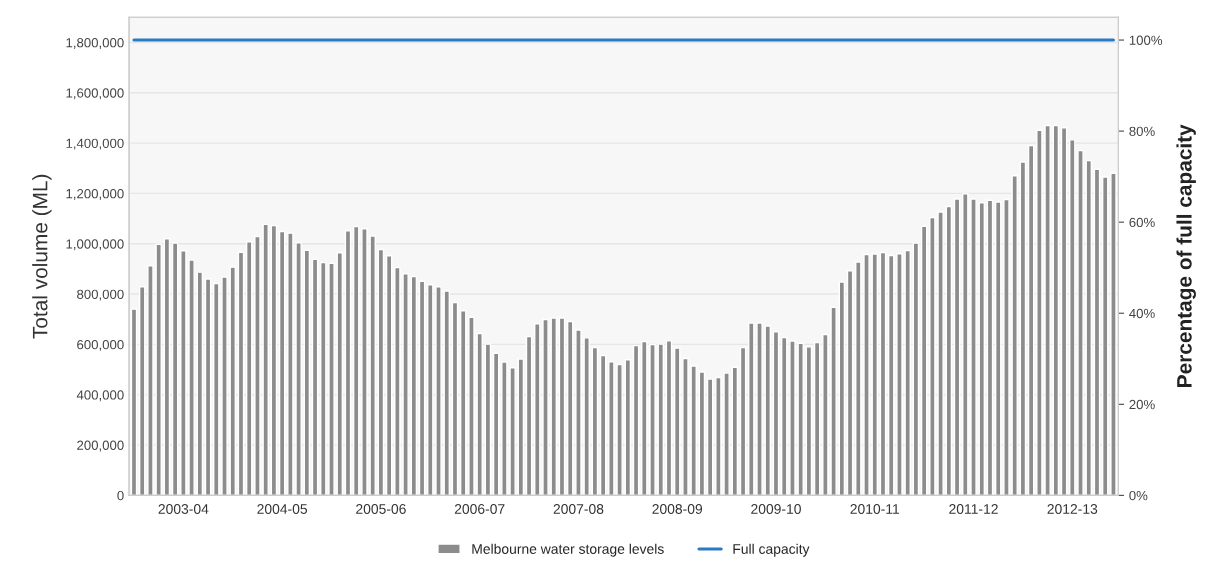 This screenshot has width=1229, height=576. What do you see at coordinates (100, 295) in the screenshot?
I see `y-tick-label: 800,000` at bounding box center [100, 295].